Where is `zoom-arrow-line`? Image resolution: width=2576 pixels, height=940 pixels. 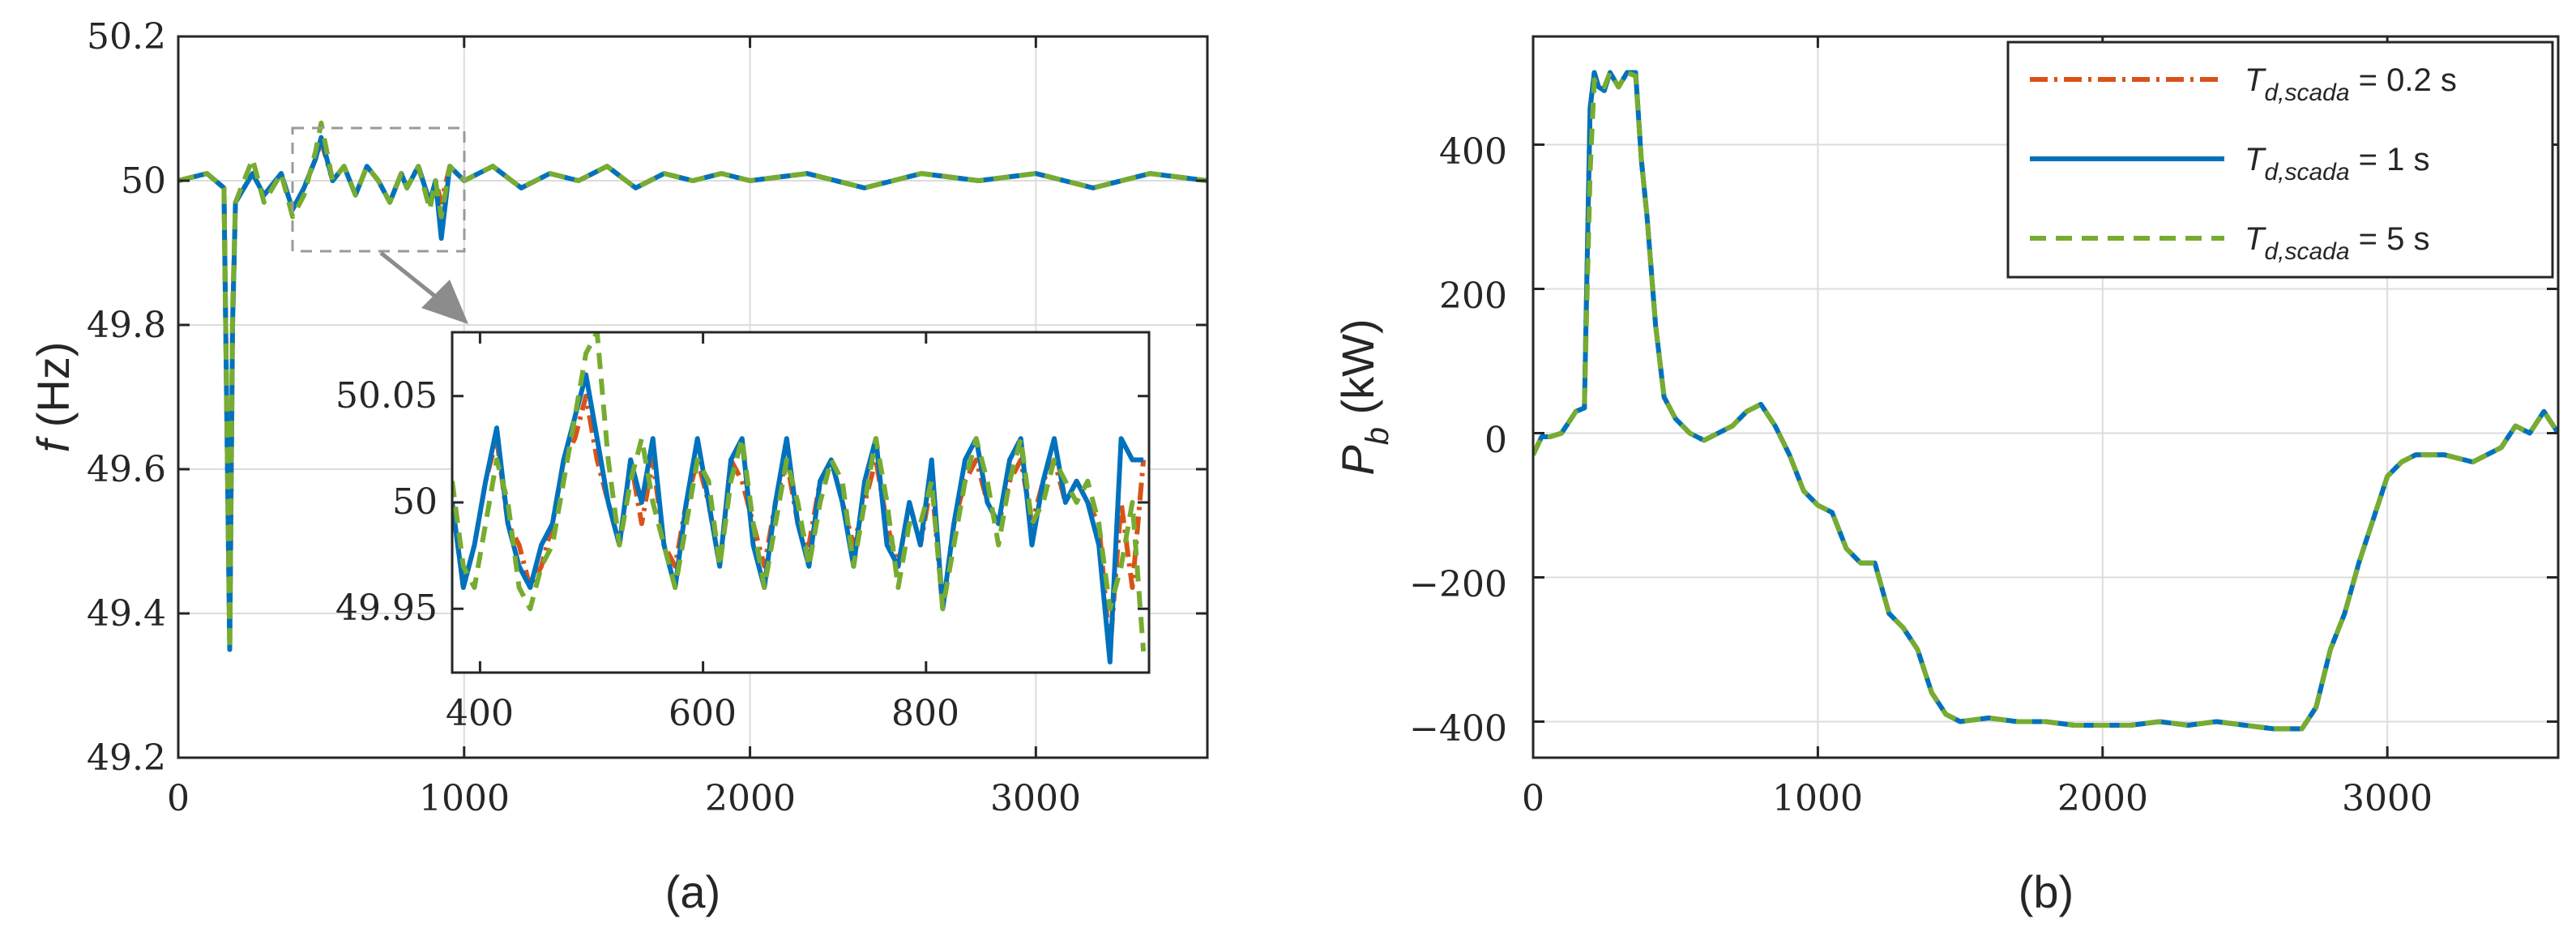 zoom-arrow-line is located at coordinates (411, 277).